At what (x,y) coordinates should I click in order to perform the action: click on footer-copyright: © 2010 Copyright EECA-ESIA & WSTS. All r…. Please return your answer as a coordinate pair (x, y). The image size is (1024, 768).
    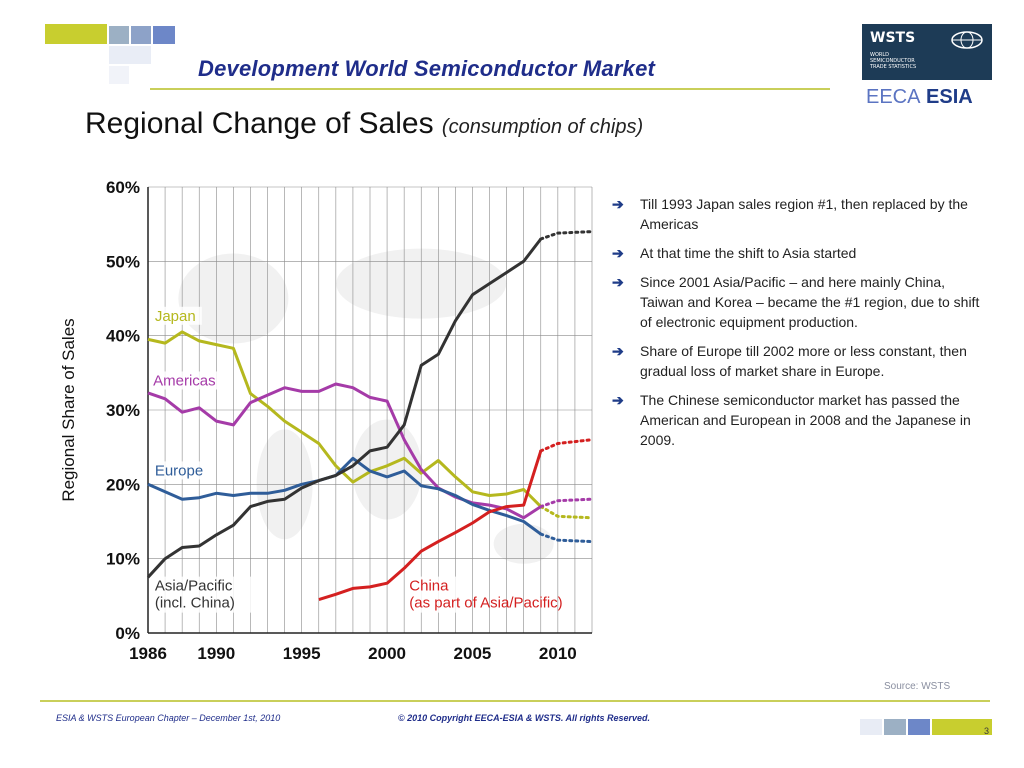
    Looking at the image, I should click on (524, 718).